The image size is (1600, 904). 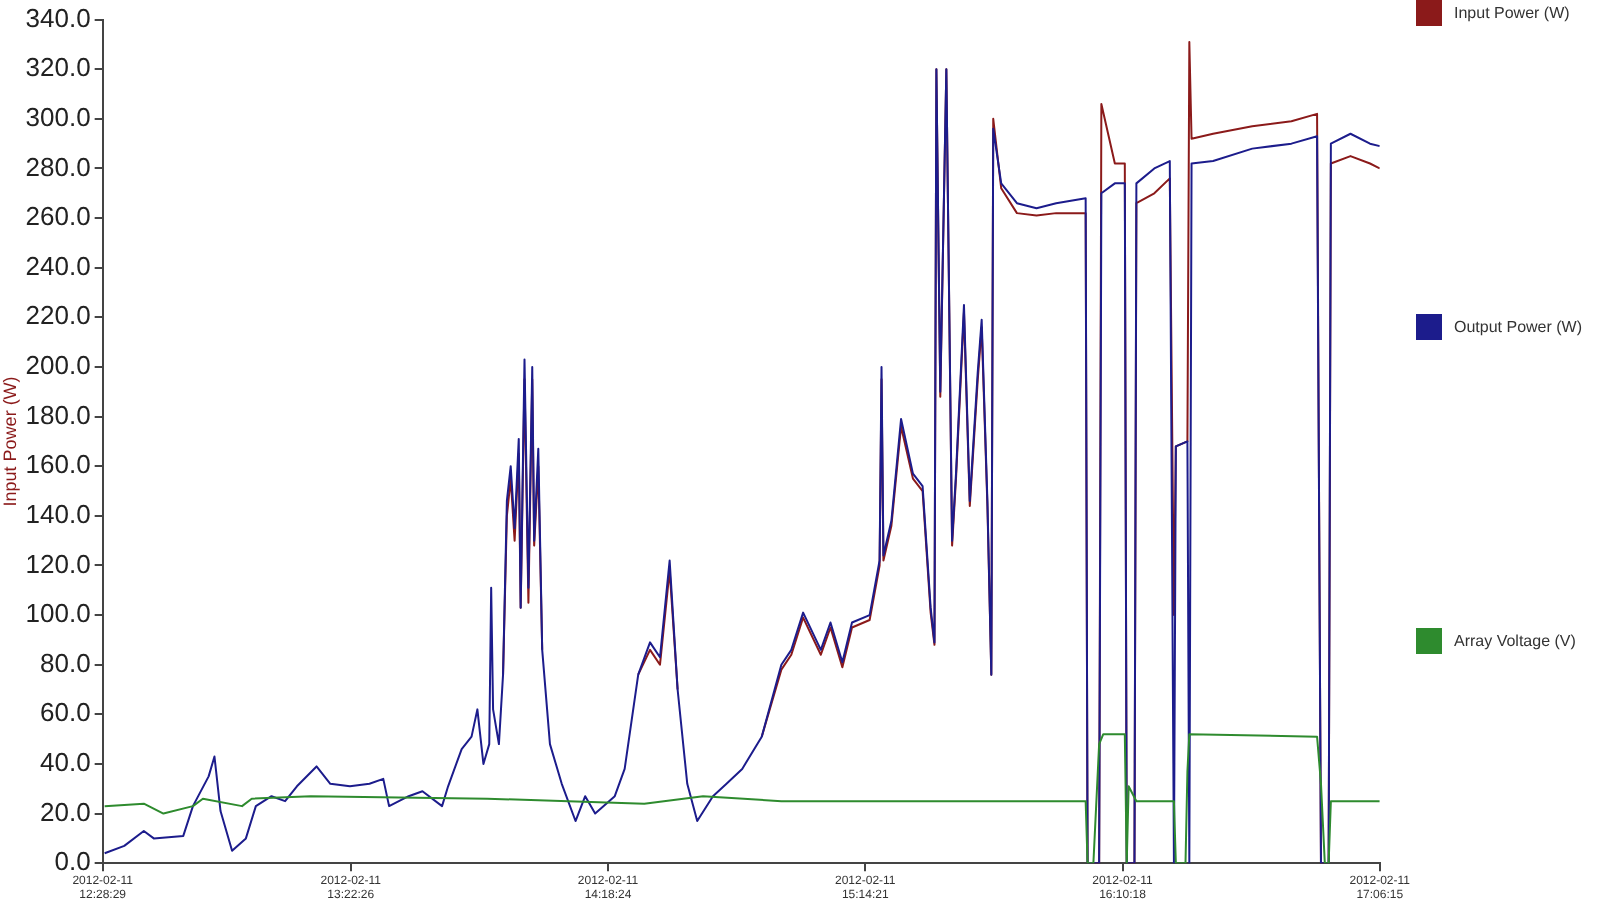 What do you see at coordinates (58, 315) in the screenshot?
I see `y-tick-label: 220.0` at bounding box center [58, 315].